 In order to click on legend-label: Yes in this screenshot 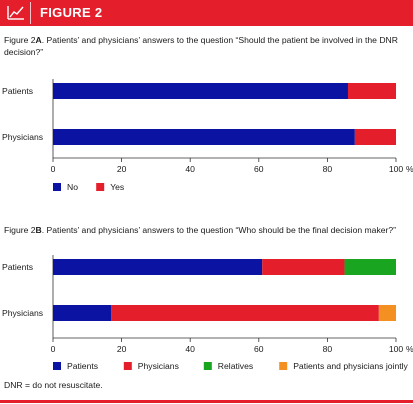, I will do `click(117, 187)`.